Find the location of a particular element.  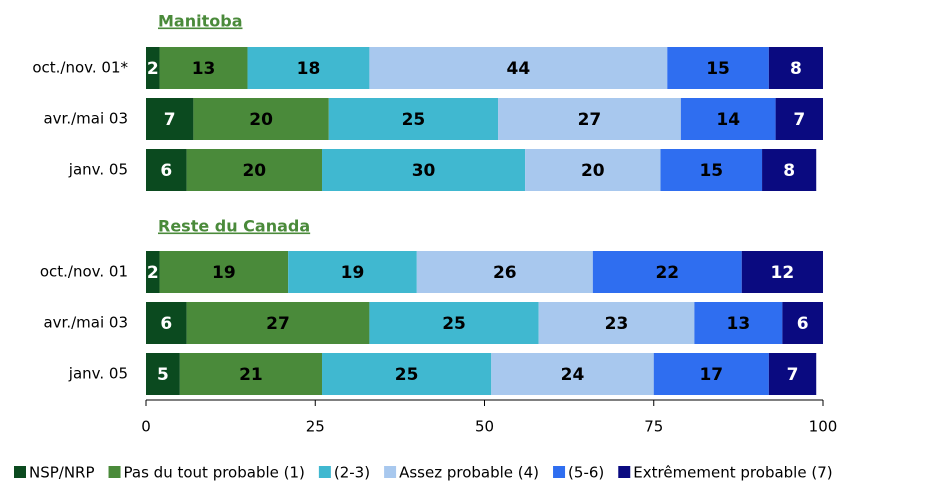

legend-label: Pas du tout probable (1) is located at coordinates (214, 473).